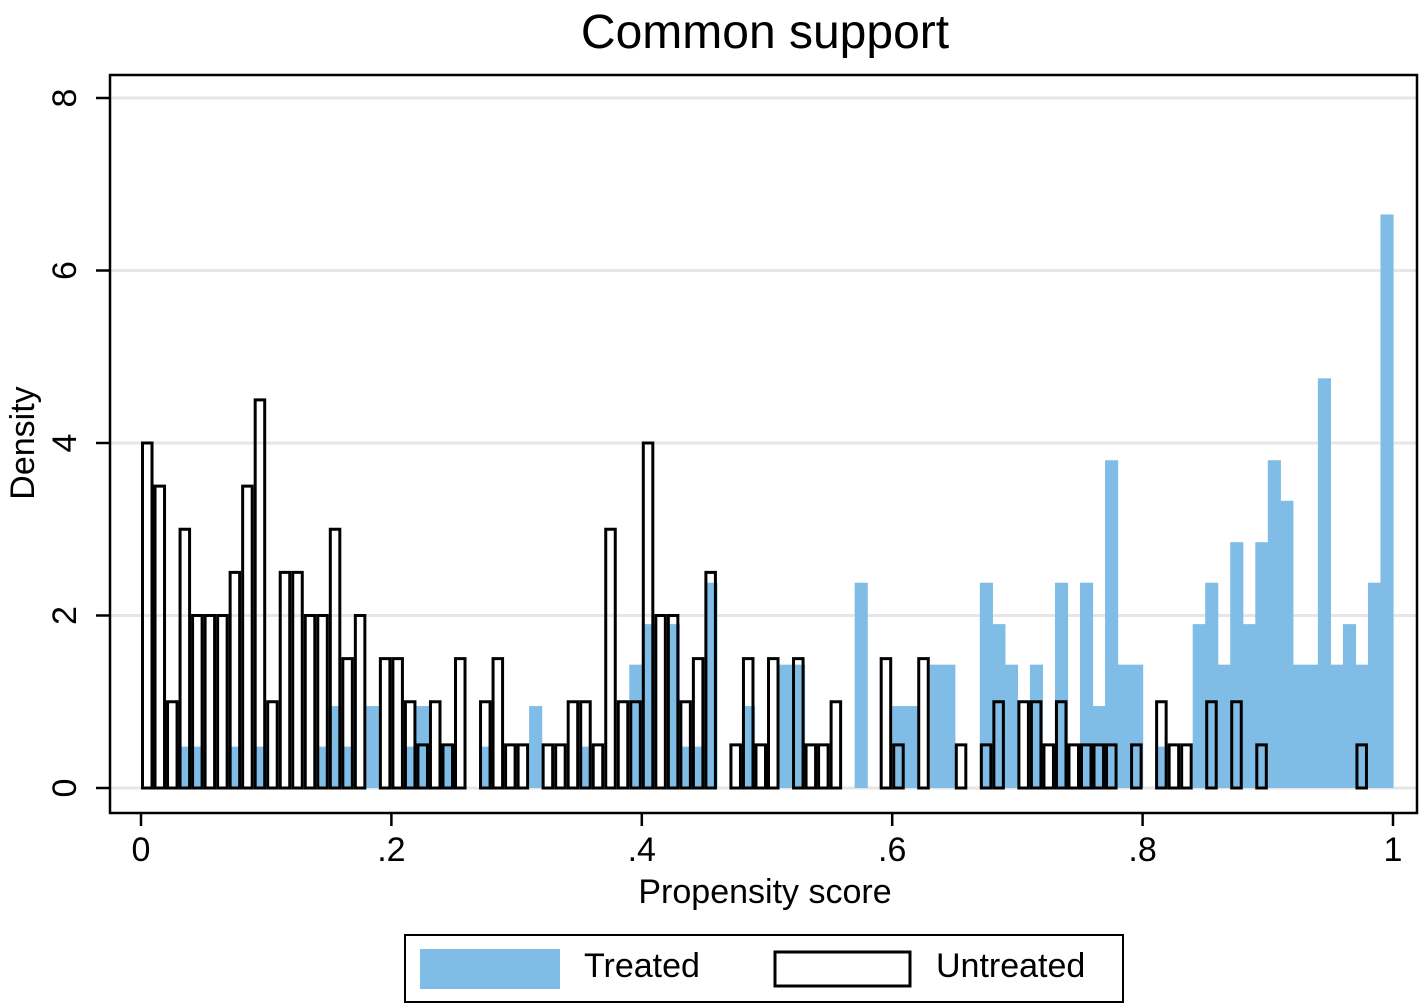  Describe the element at coordinates (842, 969) in the screenshot. I see `legend-swatch-untreated` at that location.